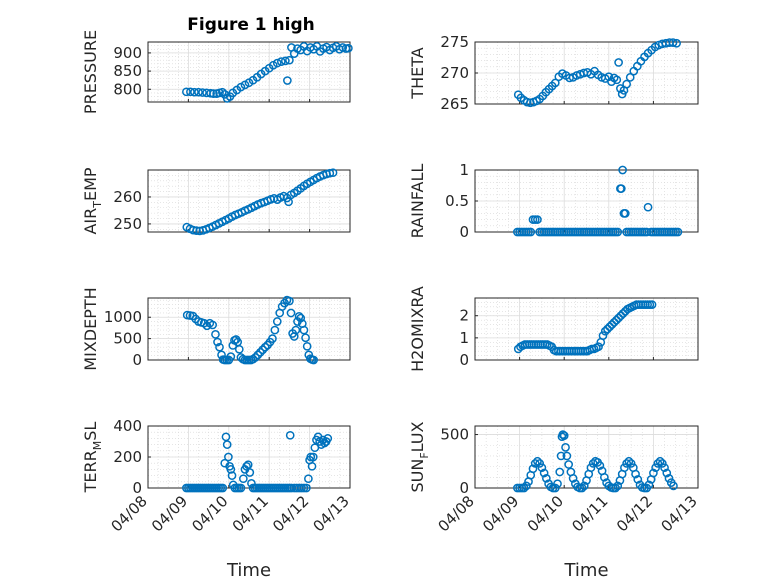 The width and height of the screenshot is (778, 583). What do you see at coordinates (127, 457) in the screenshot?
I see `y-tick-label: 200` at bounding box center [127, 457].